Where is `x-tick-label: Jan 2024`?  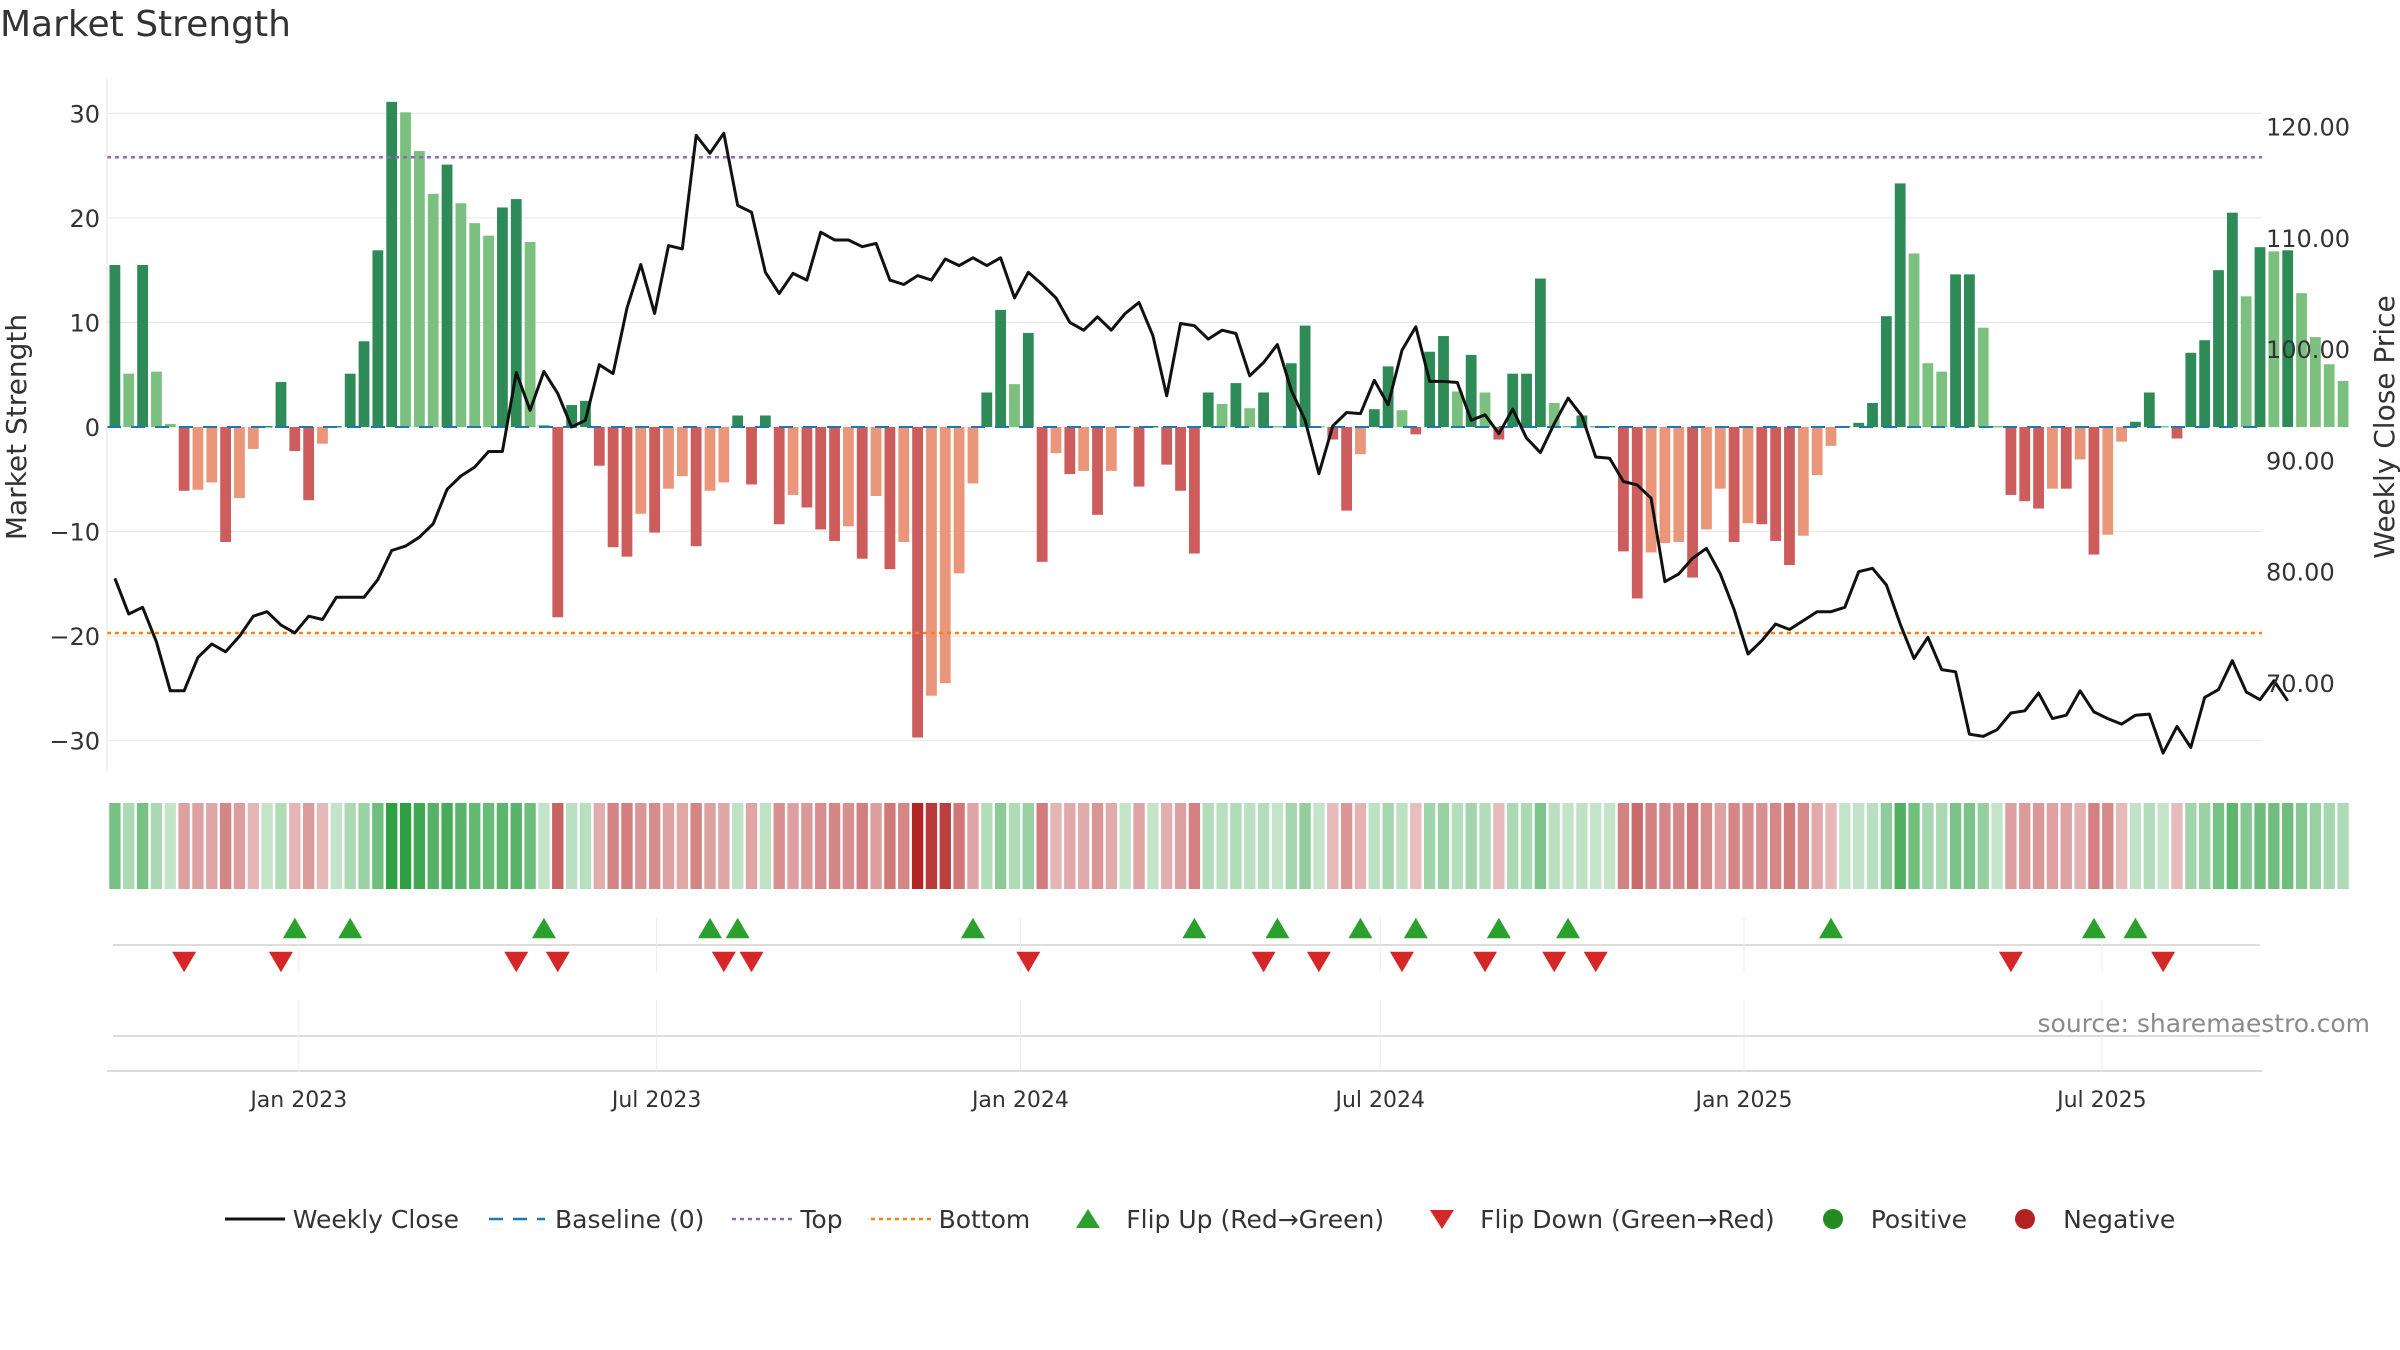 x-tick-label: Jan 2024 is located at coordinates (1019, 1100).